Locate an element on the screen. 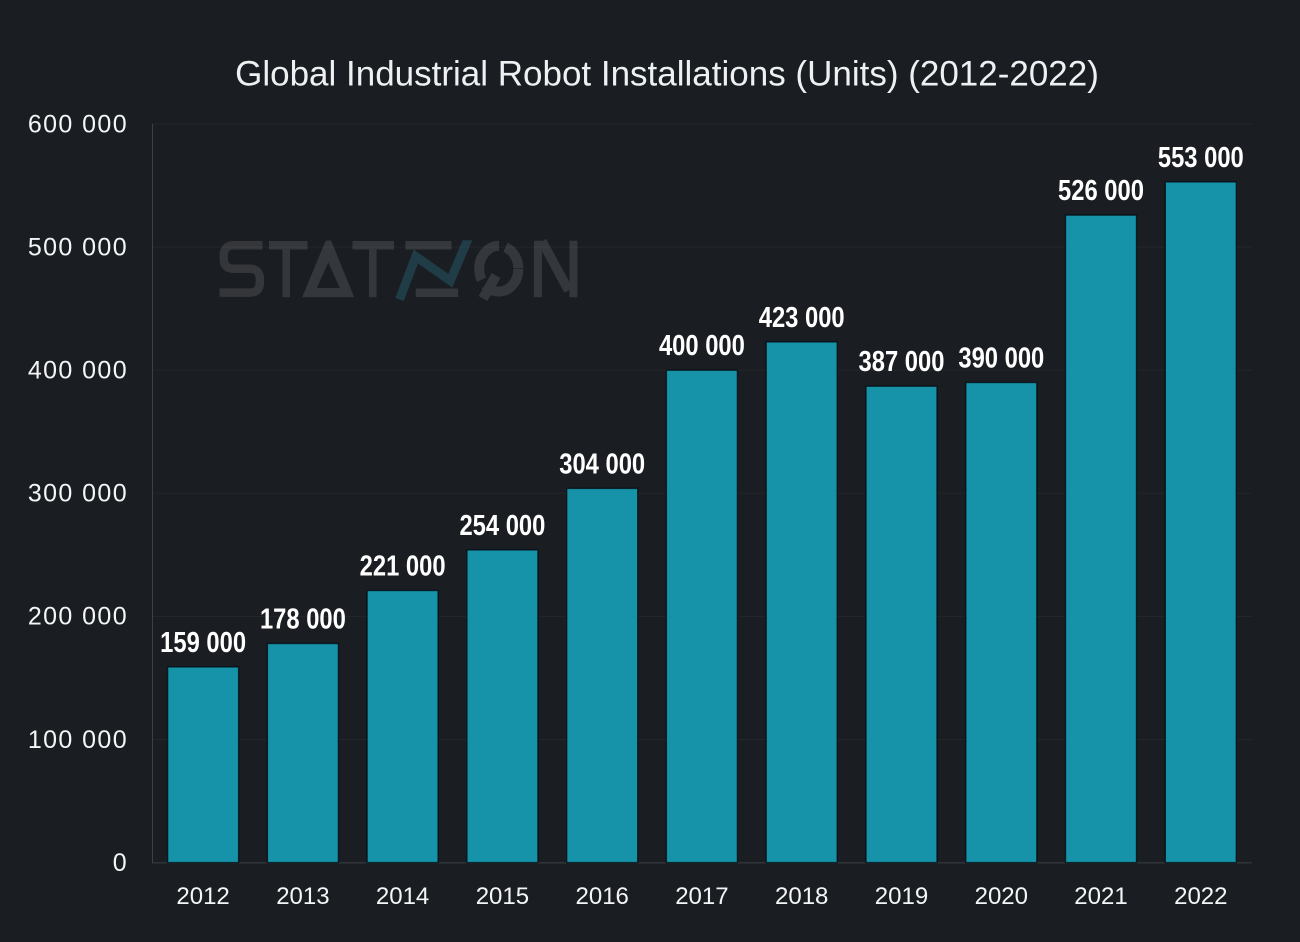 Image resolution: width=1300 pixels, height=942 pixels. svg-text: 500 000 is located at coordinates (78, 247).